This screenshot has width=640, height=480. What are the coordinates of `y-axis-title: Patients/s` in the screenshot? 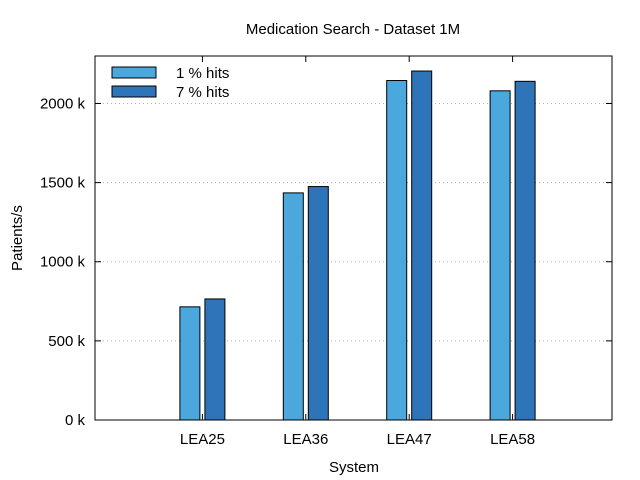 It's located at (17, 238).